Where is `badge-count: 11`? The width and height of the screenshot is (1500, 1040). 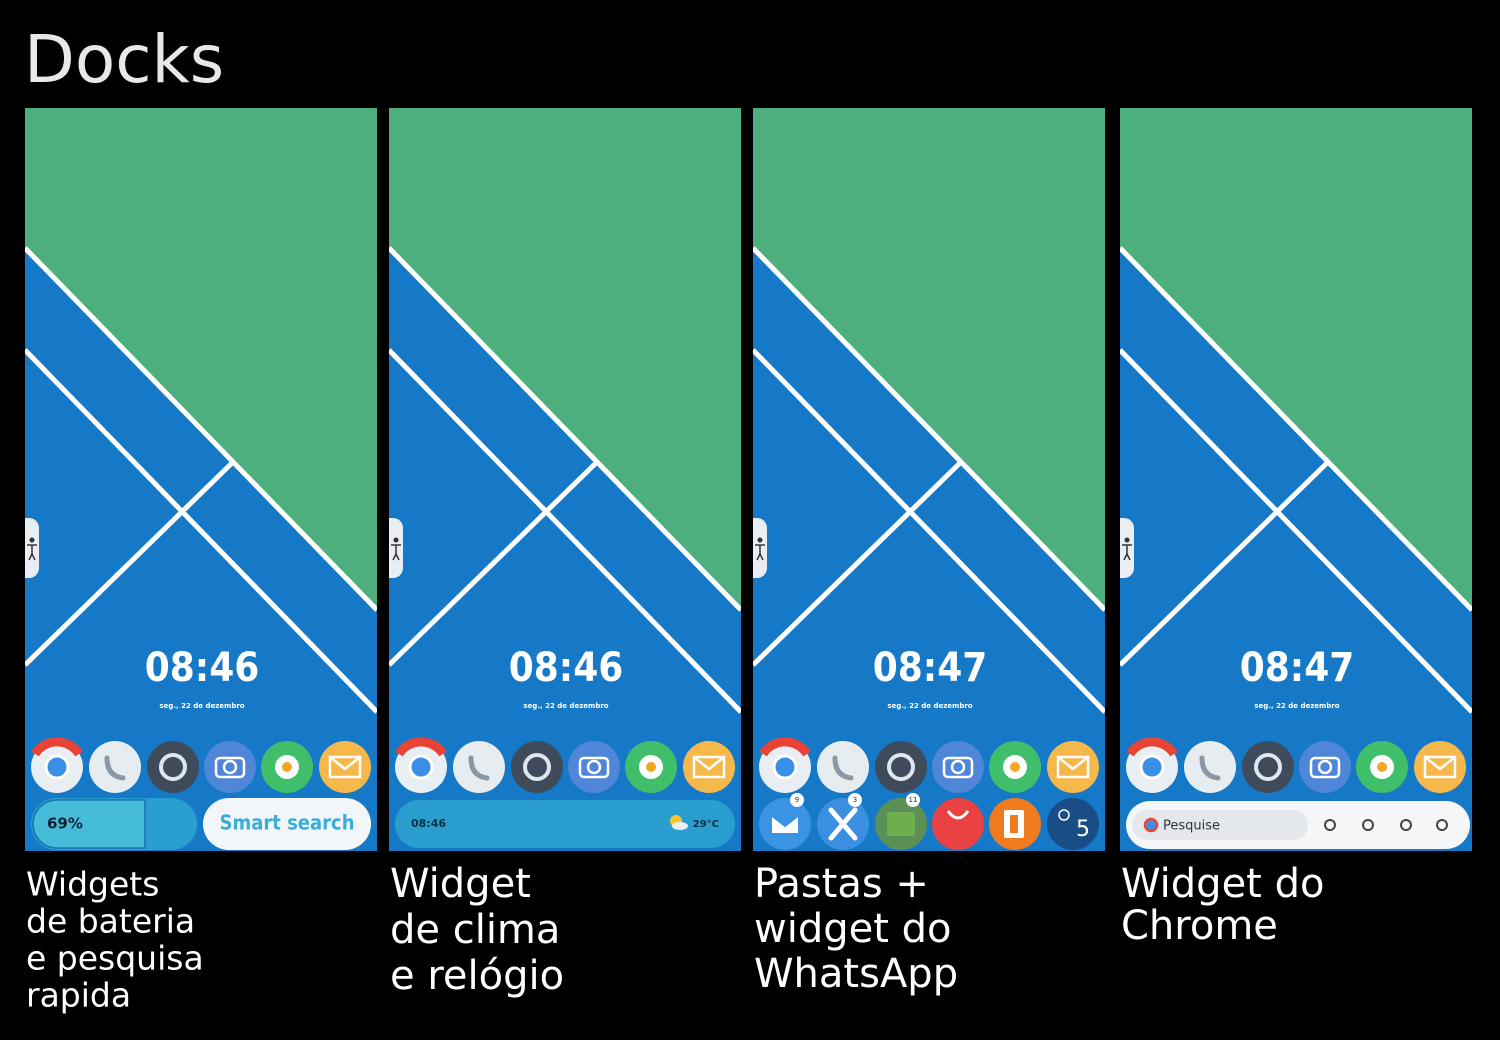 badge-count: 11 is located at coordinates (913, 800).